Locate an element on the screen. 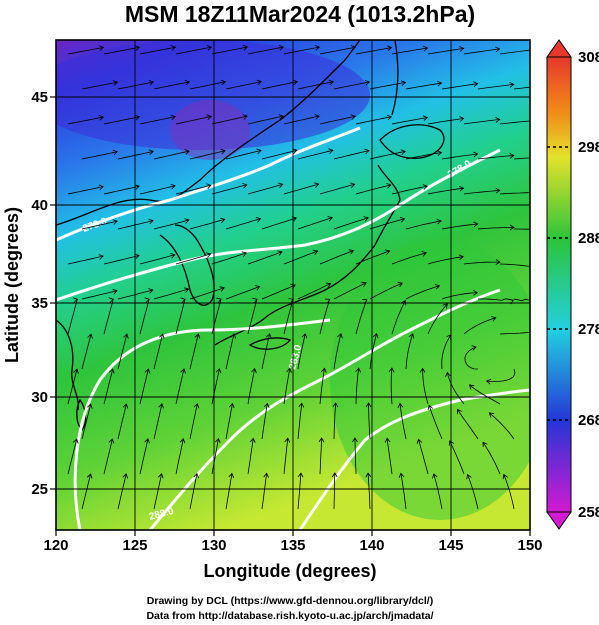  colorbar-gradient is located at coordinates (559, 284).